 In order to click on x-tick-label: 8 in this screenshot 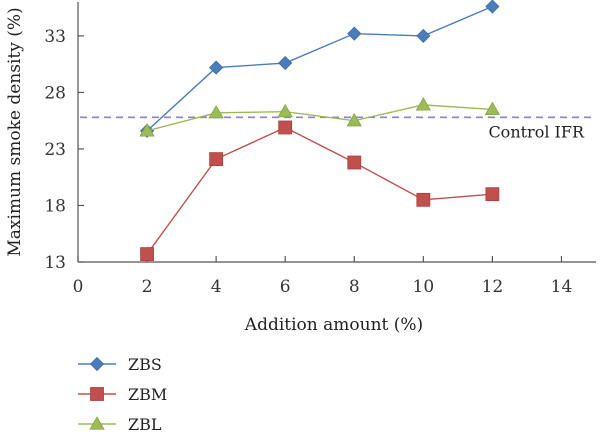, I will do `click(354, 287)`.